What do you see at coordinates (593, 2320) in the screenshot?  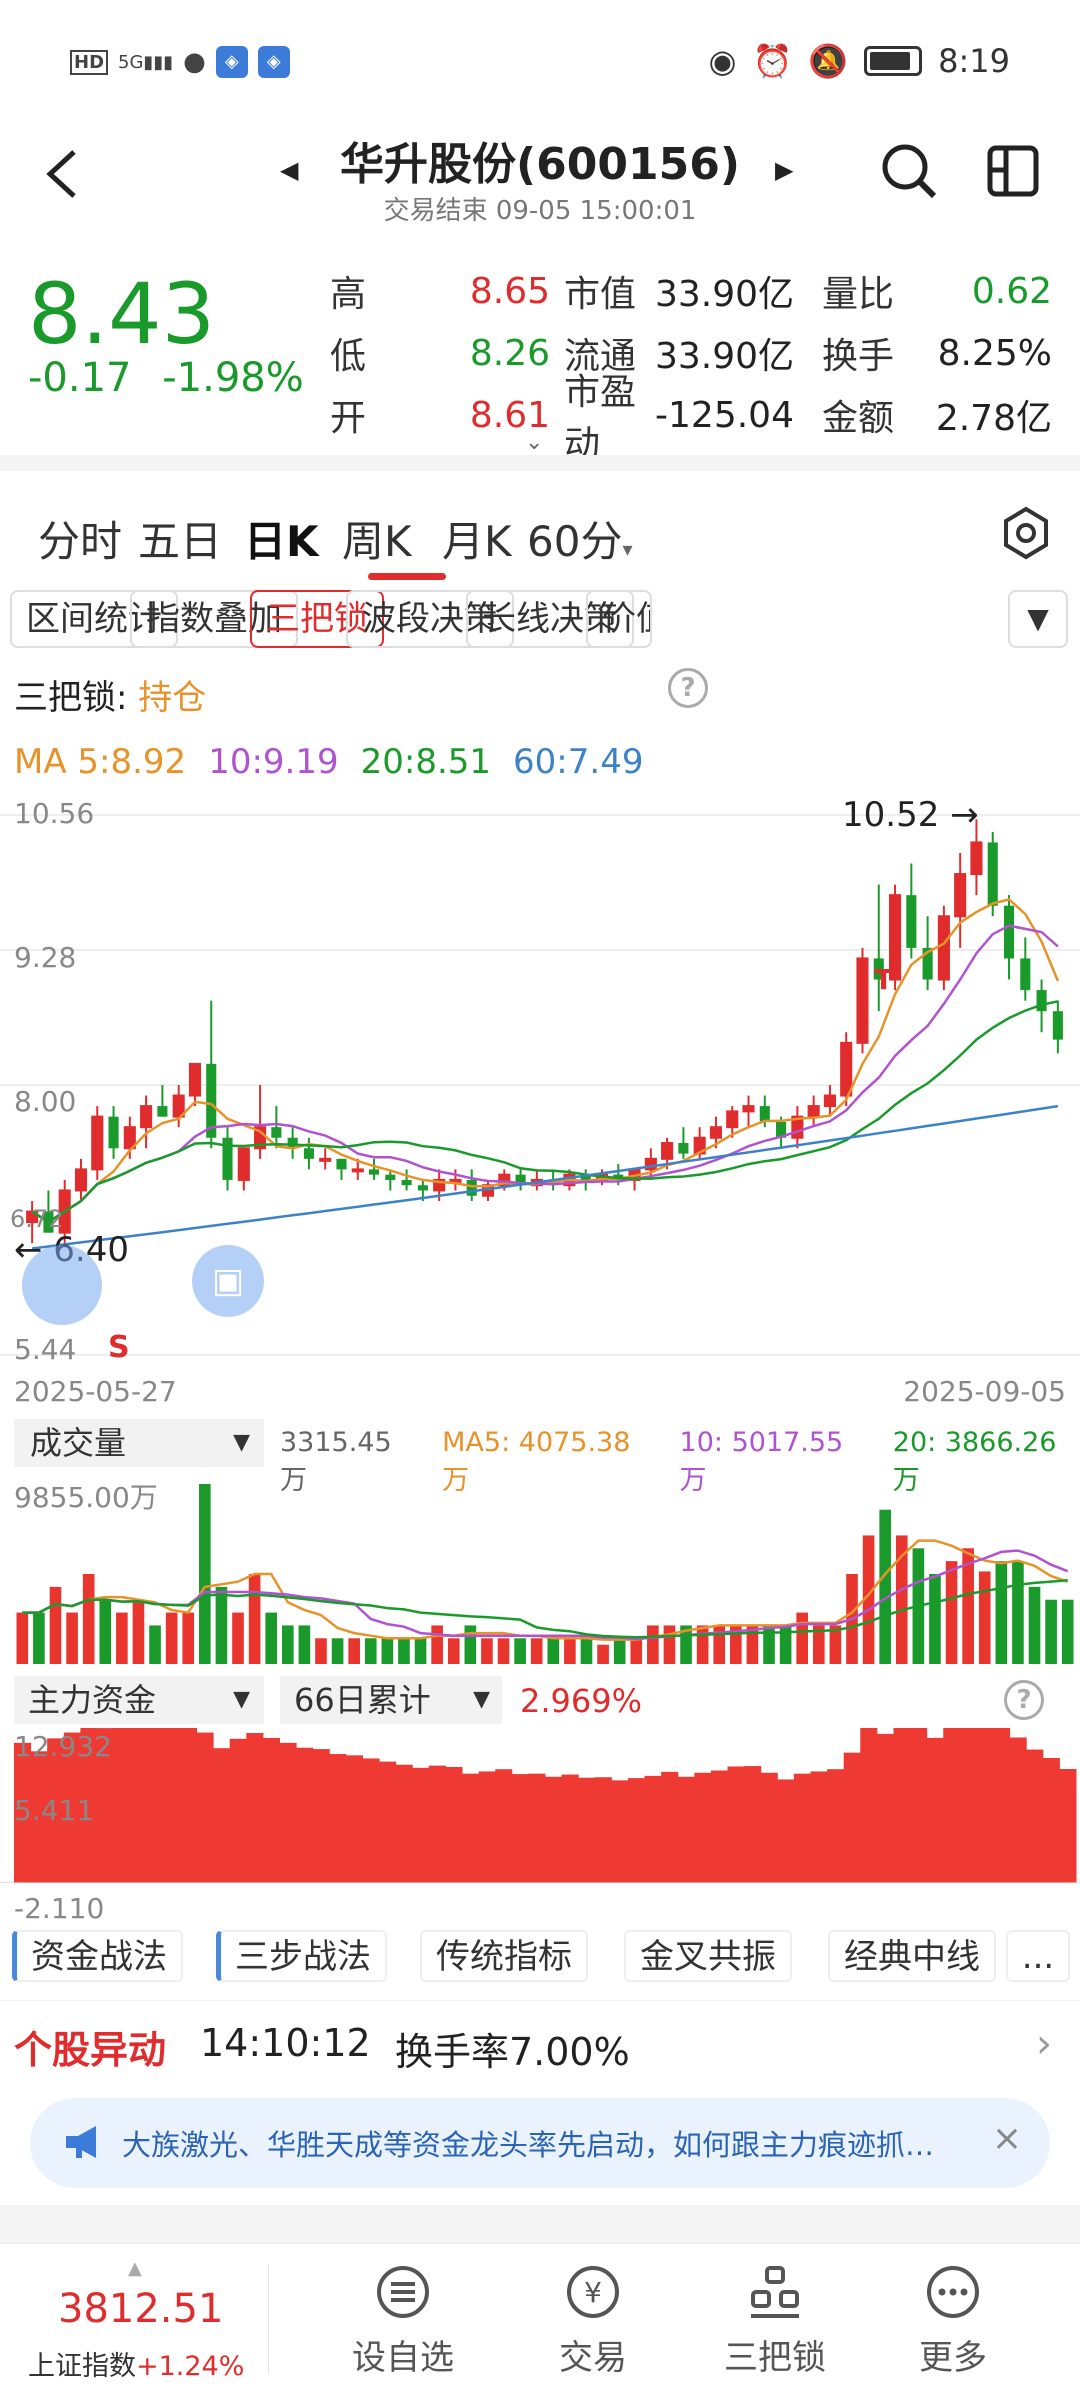 I see `nav-trade: ¥ 交易` at bounding box center [593, 2320].